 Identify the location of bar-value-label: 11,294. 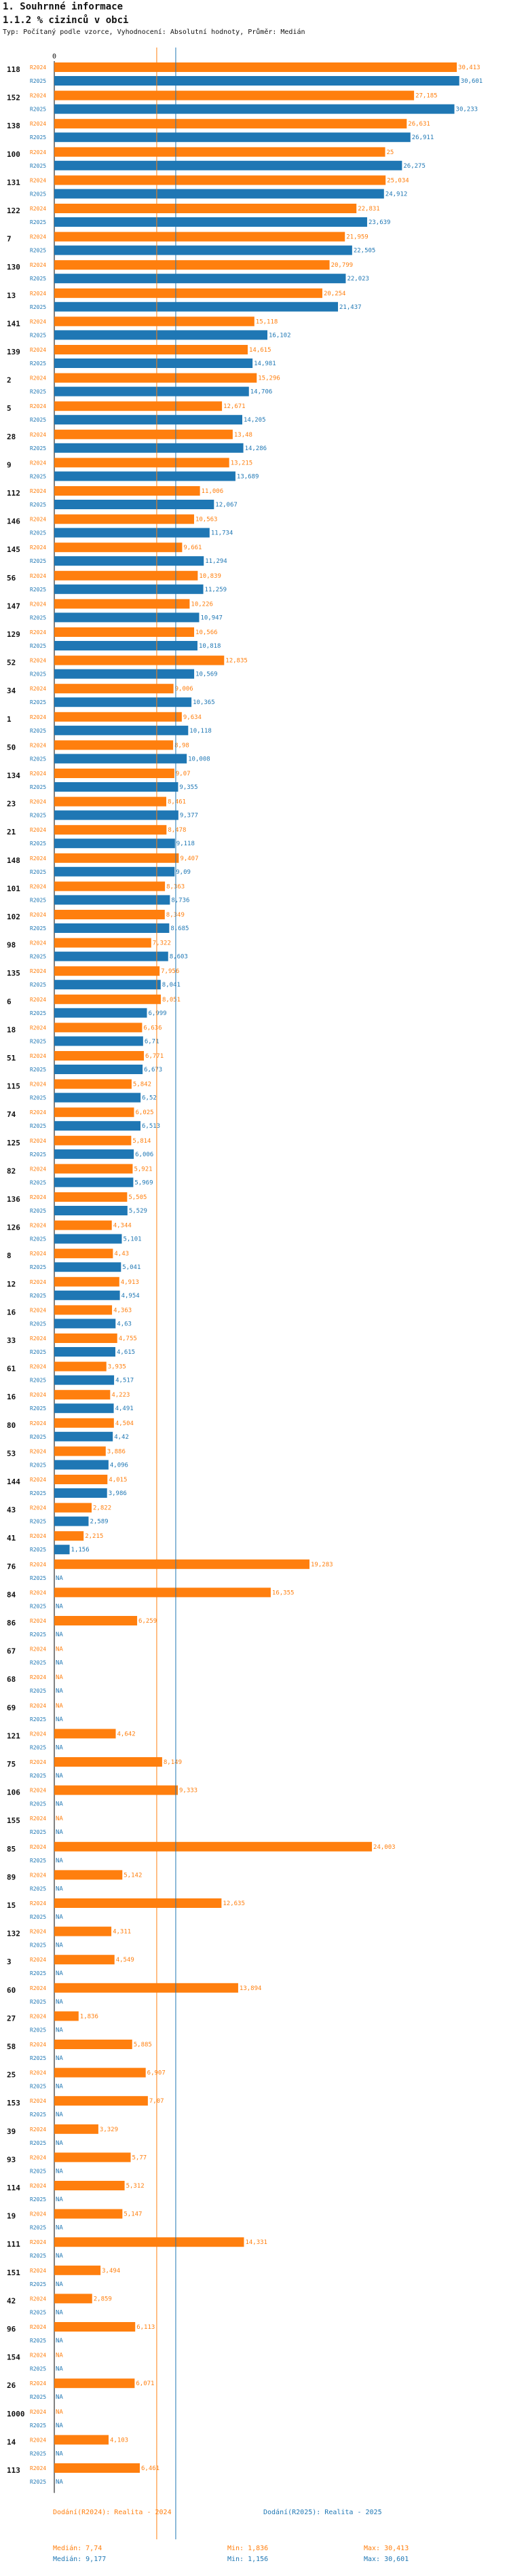
(216, 561).